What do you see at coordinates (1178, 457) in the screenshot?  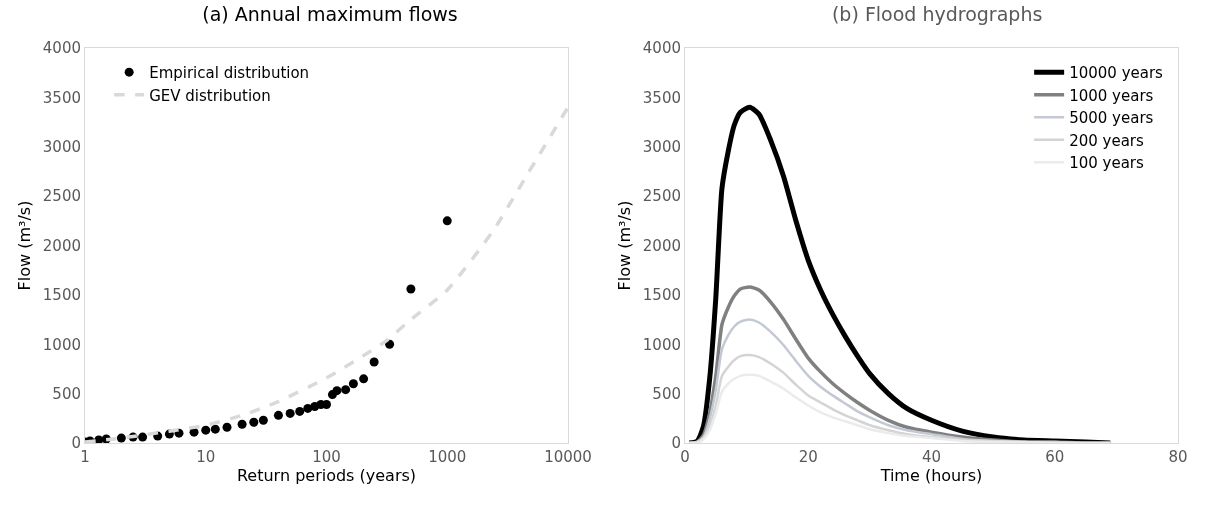 I see `x-tick-label: 80` at bounding box center [1178, 457].